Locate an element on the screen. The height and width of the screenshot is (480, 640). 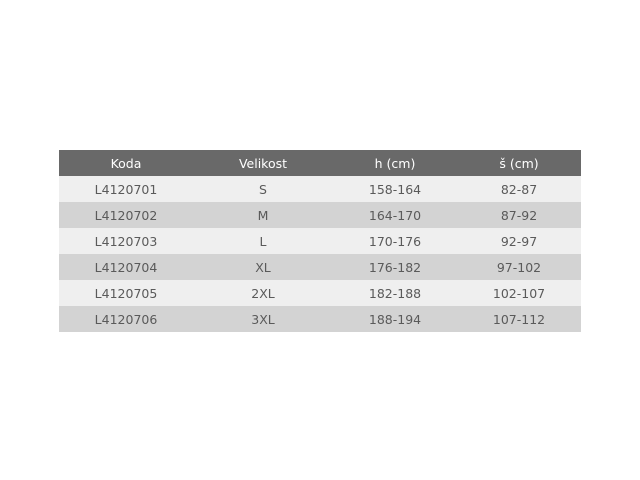
size-cell: 2XL is located at coordinates (263, 293).